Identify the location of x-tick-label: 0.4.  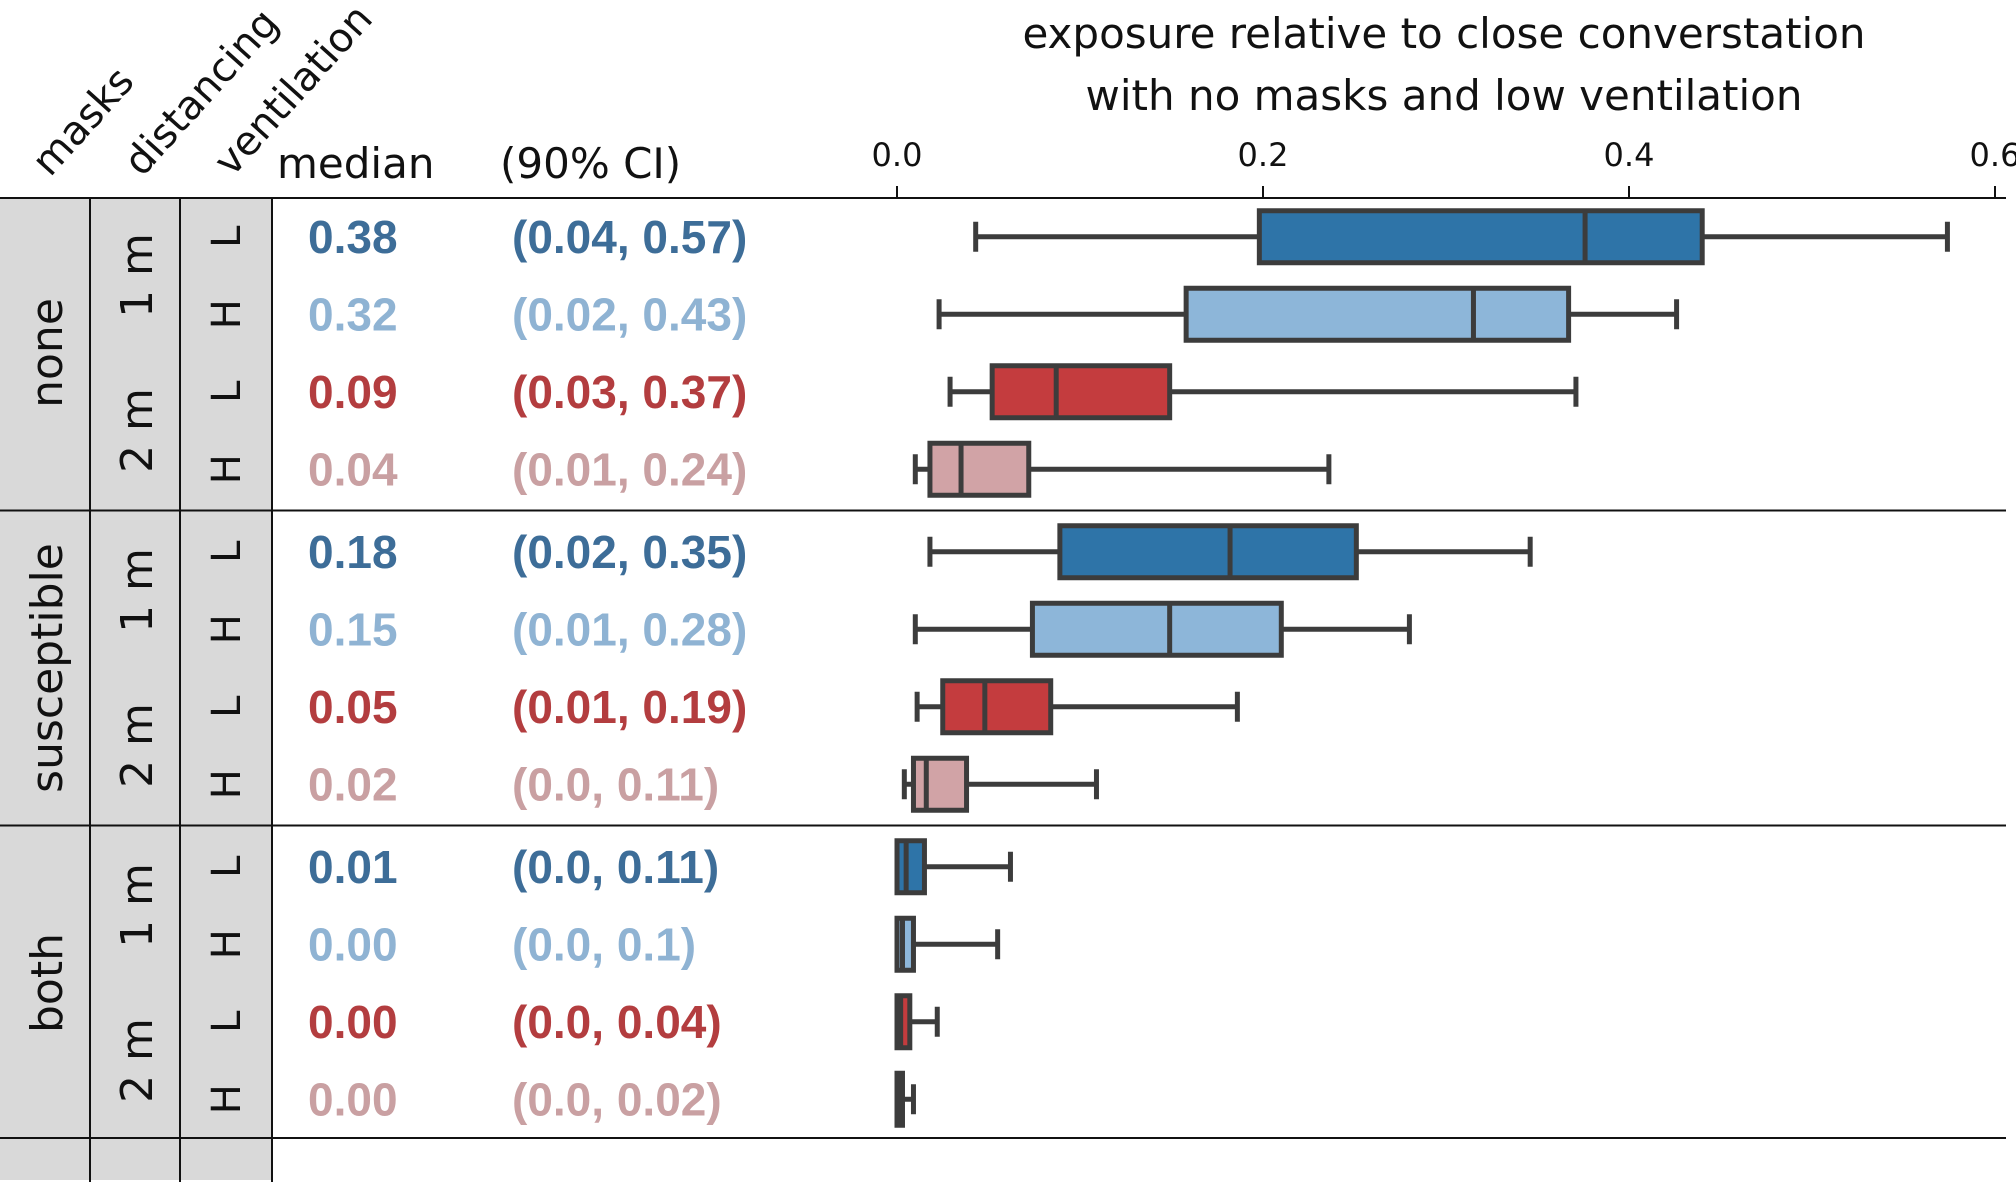
(1629, 155).